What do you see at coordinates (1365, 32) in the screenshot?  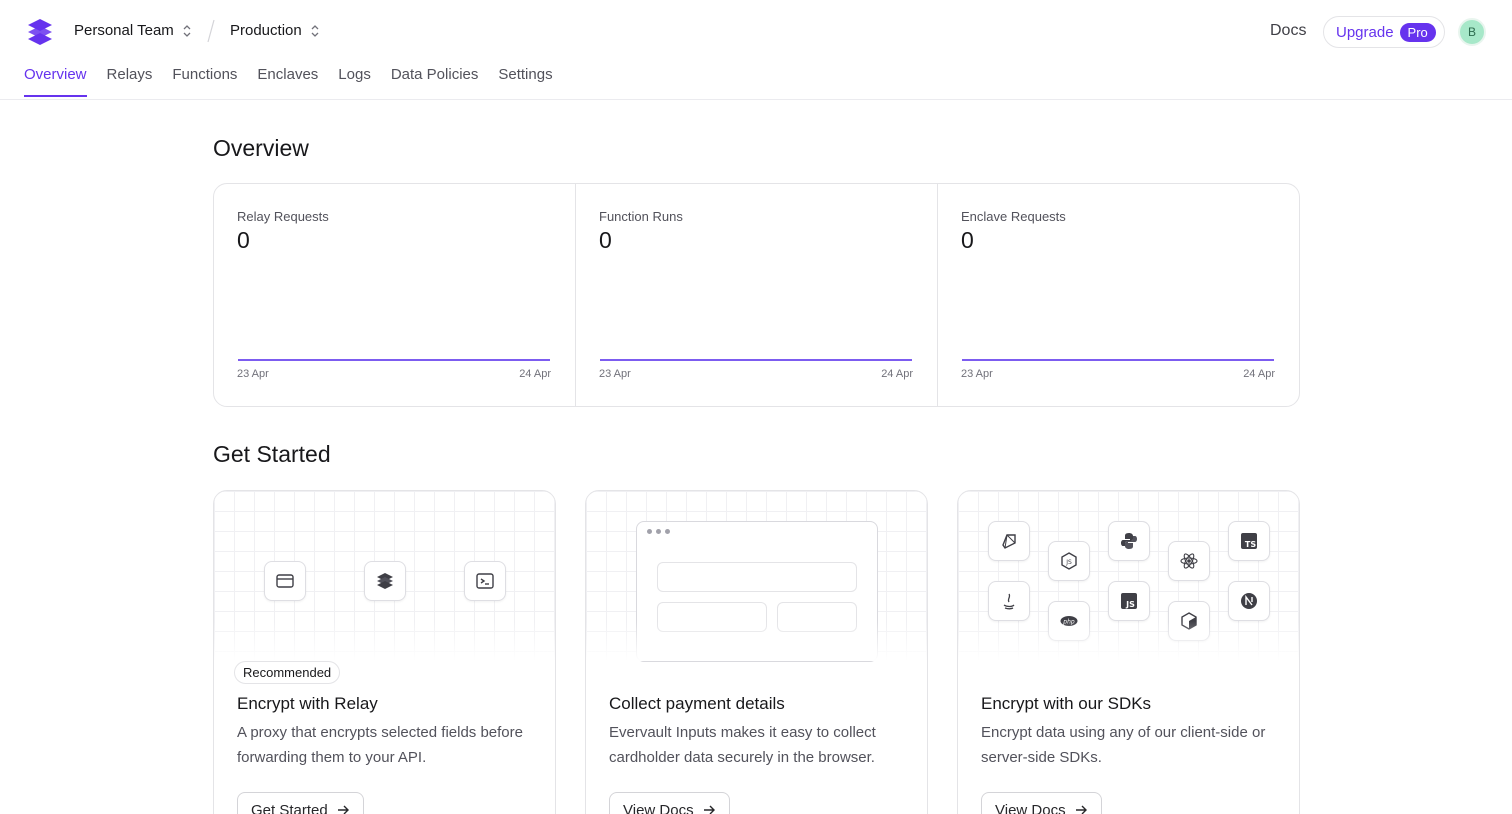 I see `upgrade-label: Upgrade` at bounding box center [1365, 32].